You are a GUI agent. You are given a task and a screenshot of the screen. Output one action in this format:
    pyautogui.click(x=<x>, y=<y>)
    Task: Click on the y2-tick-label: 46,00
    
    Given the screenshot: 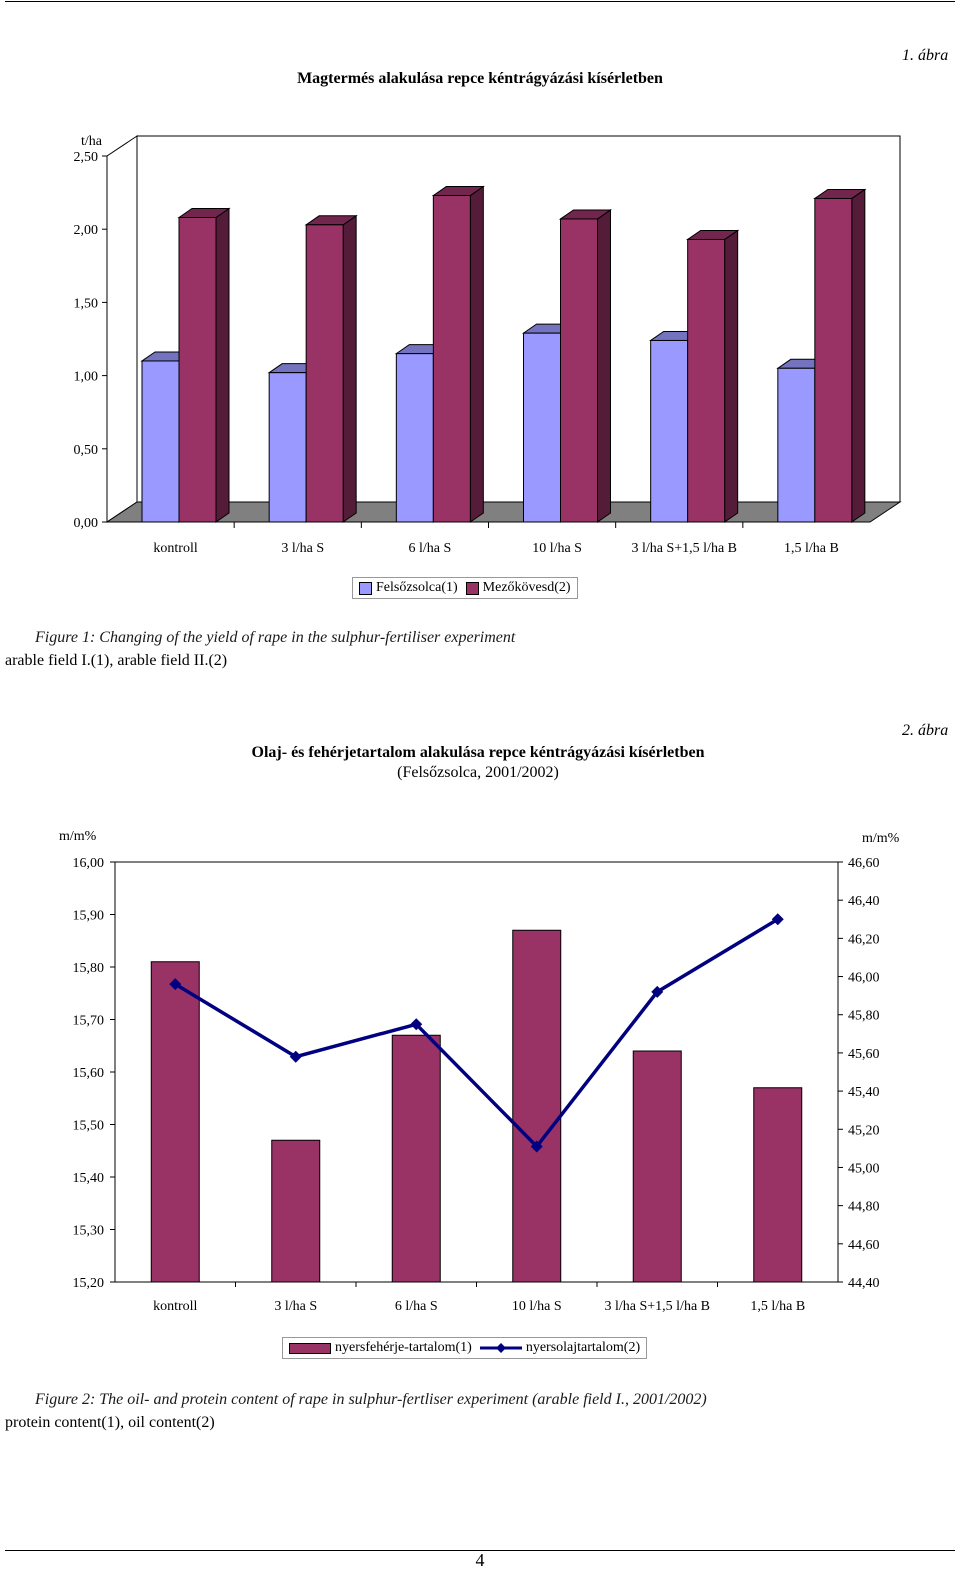 What is the action you would take?
    pyautogui.click(x=864, y=978)
    